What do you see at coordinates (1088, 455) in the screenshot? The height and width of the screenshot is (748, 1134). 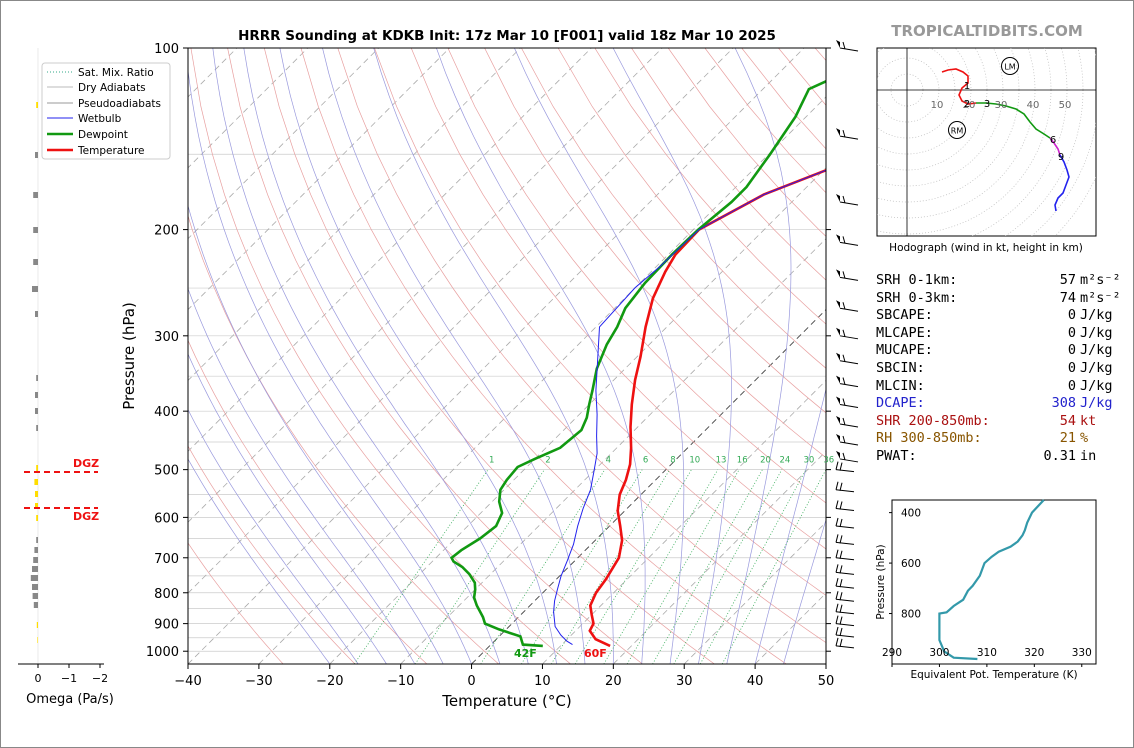 I see `stat-unit: in` at bounding box center [1088, 455].